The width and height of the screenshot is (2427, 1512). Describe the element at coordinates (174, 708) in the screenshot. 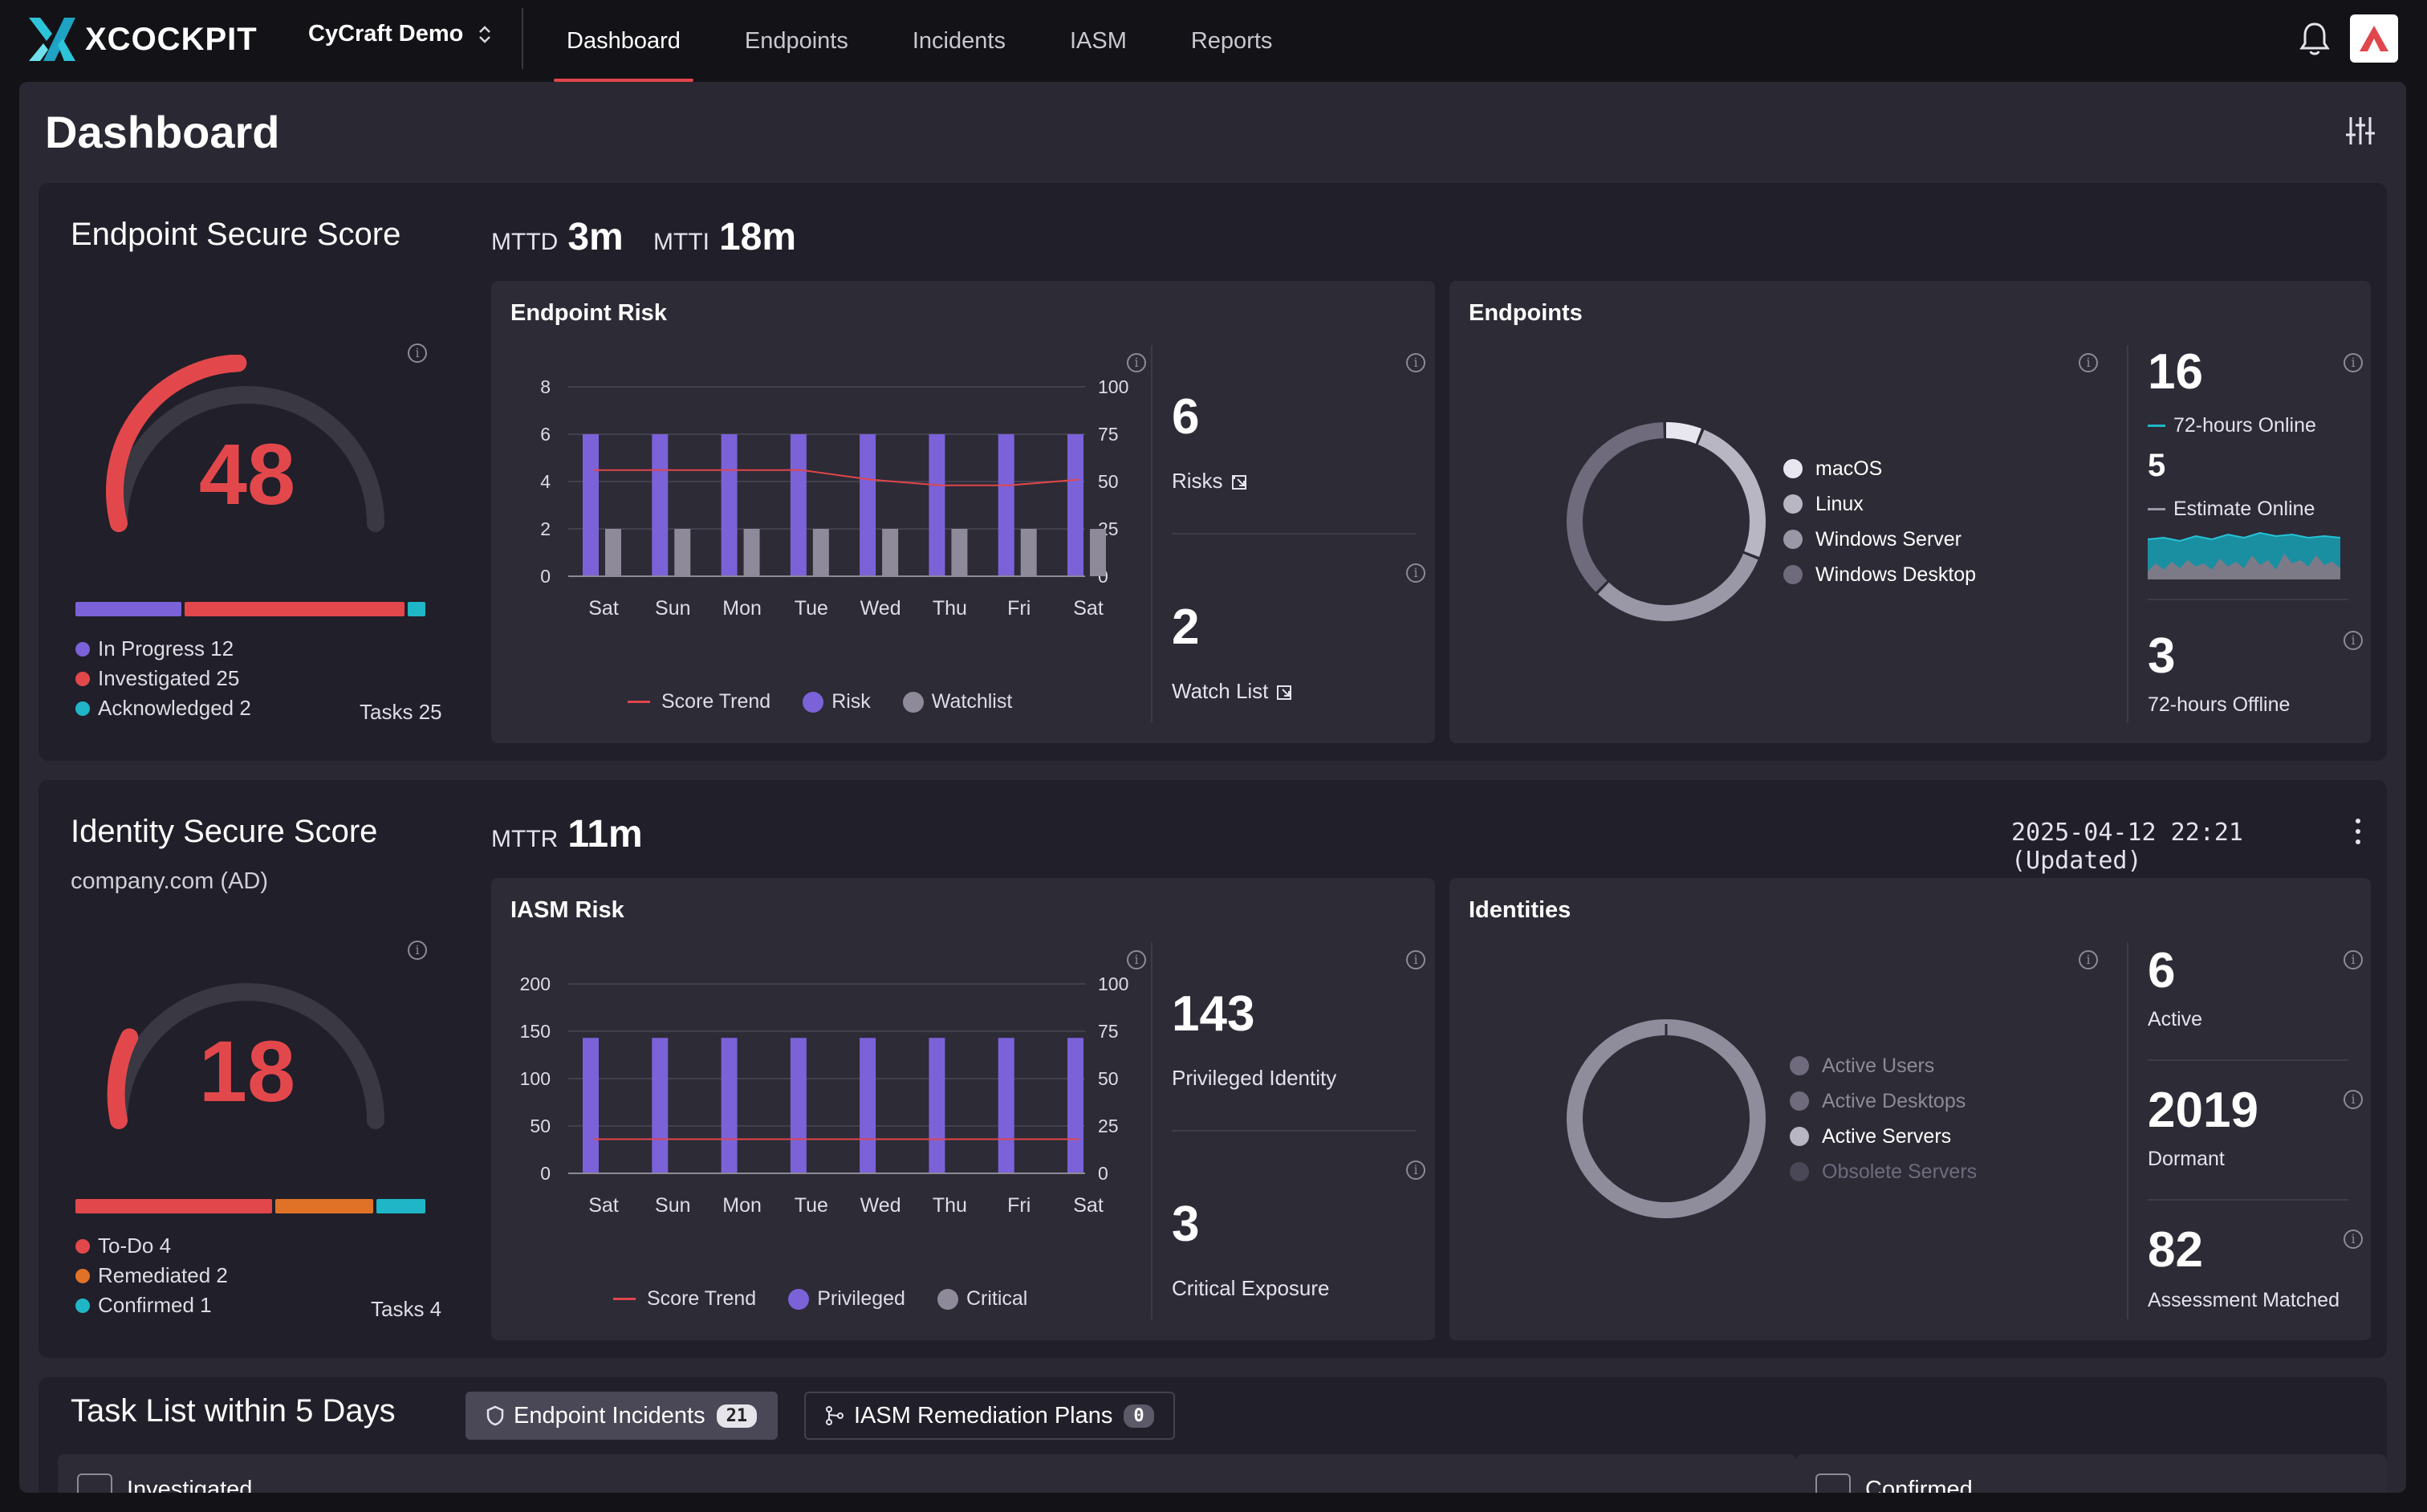

I see `legend-label: Acknowledged 2` at that location.